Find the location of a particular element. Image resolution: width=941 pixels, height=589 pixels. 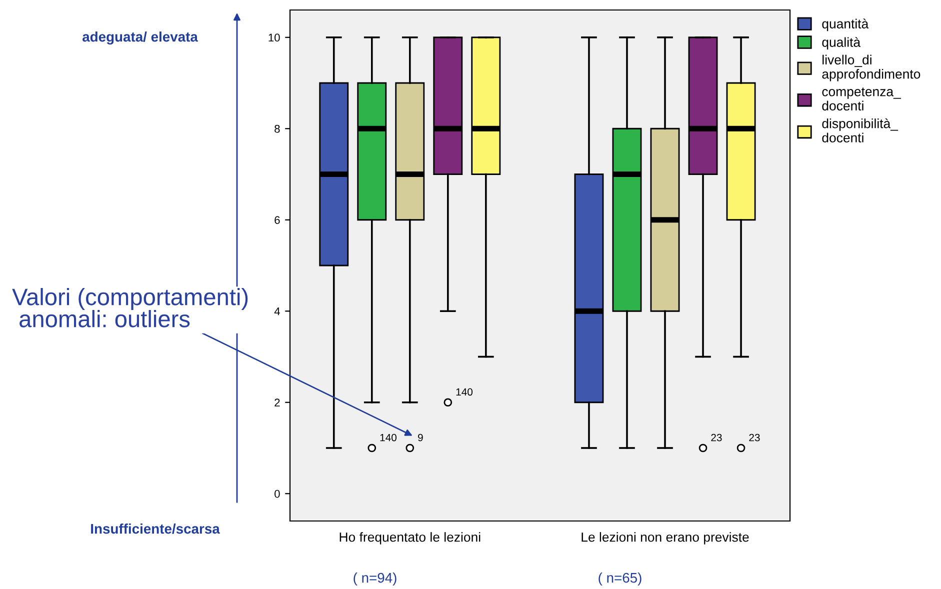

text: adeguata/ elevata is located at coordinates (140, 38).